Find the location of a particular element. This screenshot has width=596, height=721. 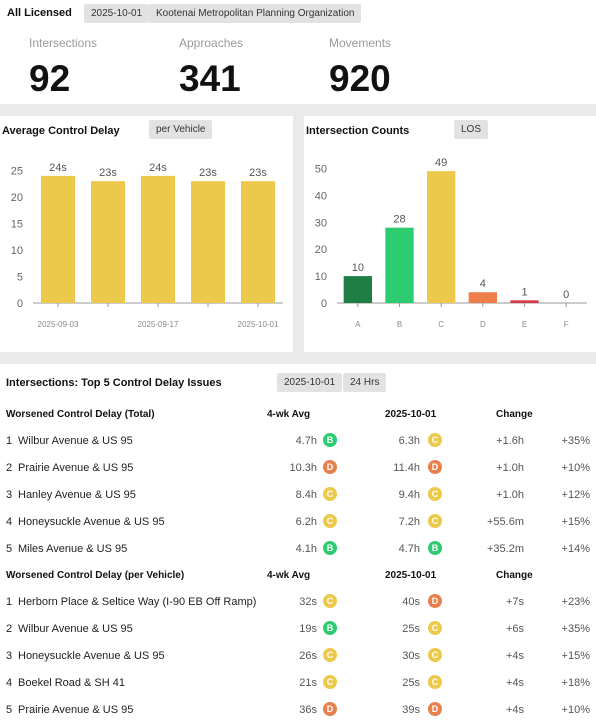

current-value: 40s is located at coordinates (411, 602).